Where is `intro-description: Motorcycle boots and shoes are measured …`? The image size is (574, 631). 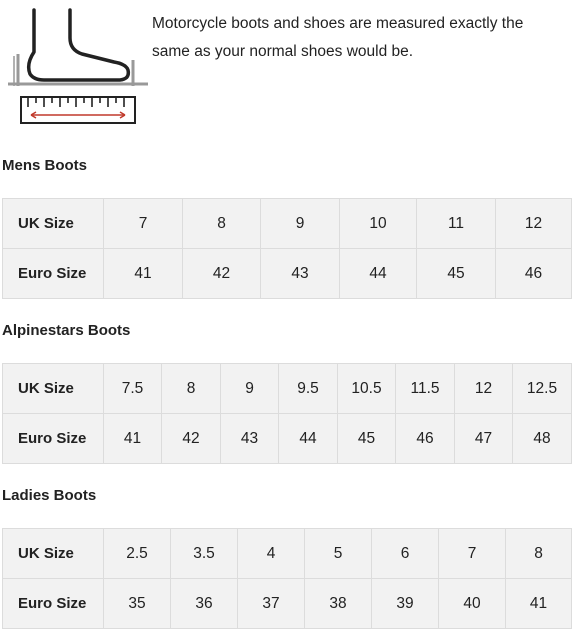 intro-description: Motorcycle boots and shoes are measured … is located at coordinates (338, 37).